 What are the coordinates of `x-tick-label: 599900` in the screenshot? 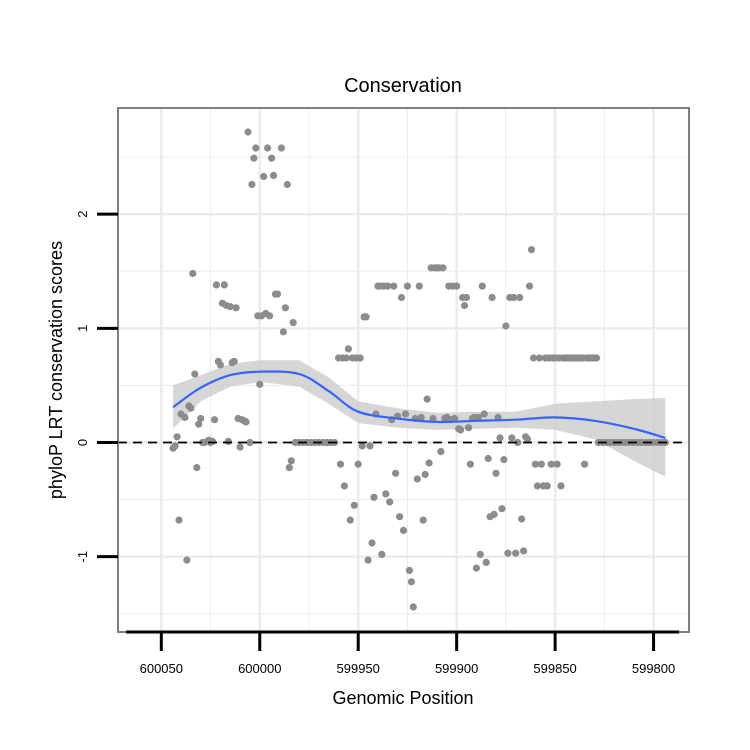 It's located at (456, 668).